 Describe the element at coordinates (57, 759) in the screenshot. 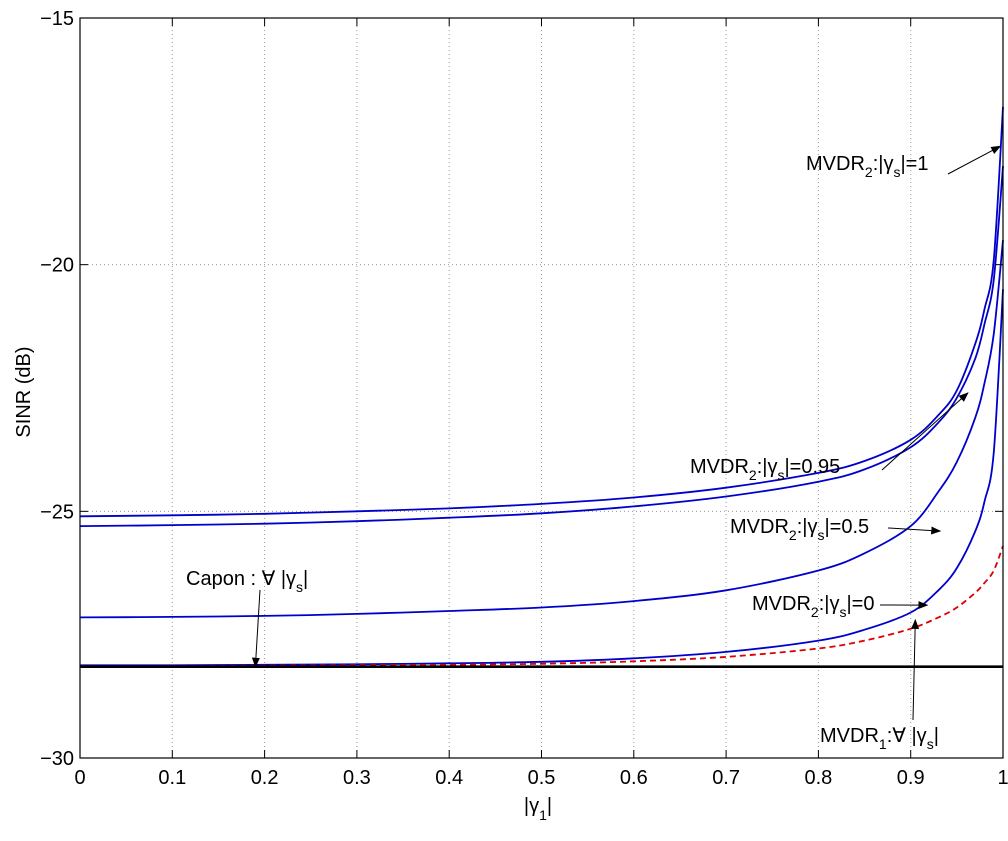

I see `y-tick-label: −30` at that location.